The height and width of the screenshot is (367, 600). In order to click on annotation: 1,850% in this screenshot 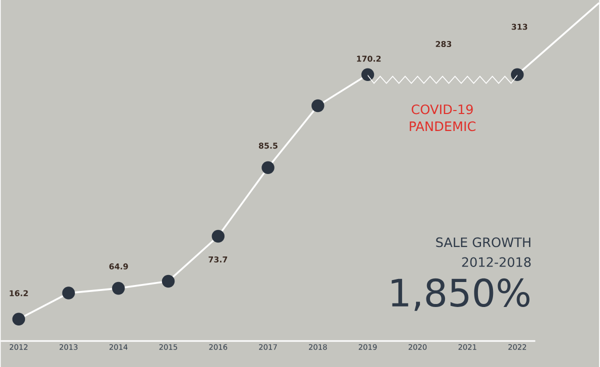, I will do `click(461, 294)`.